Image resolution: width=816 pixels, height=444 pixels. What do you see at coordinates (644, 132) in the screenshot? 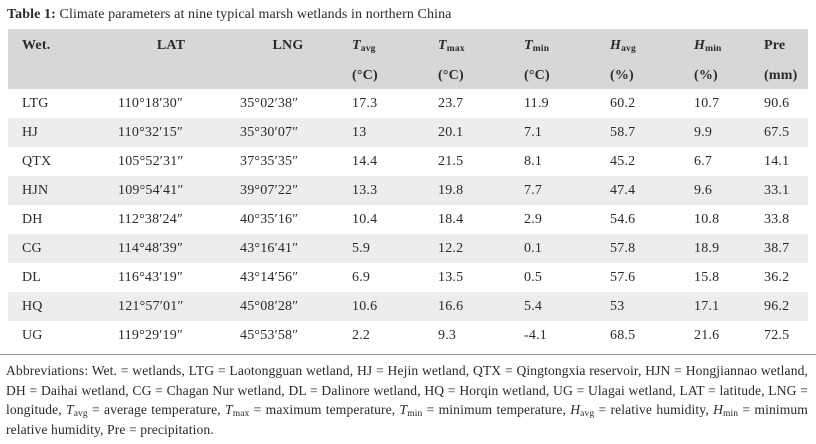
I see `cell-HJ-havg: 58.7` at bounding box center [644, 132].